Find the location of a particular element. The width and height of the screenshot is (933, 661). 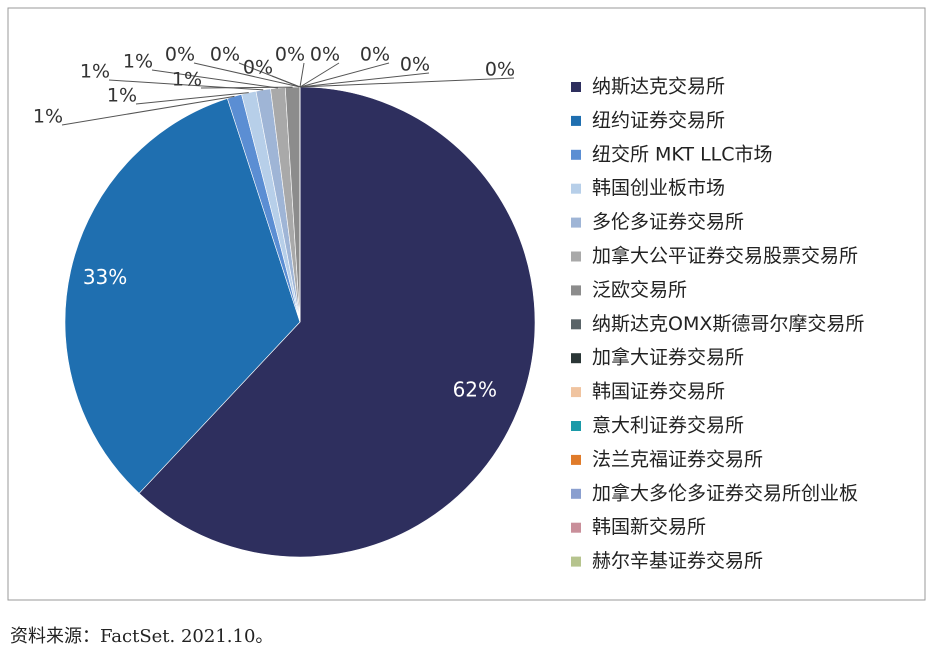

legend-label: 韩国证券交易所 is located at coordinates (658, 392).